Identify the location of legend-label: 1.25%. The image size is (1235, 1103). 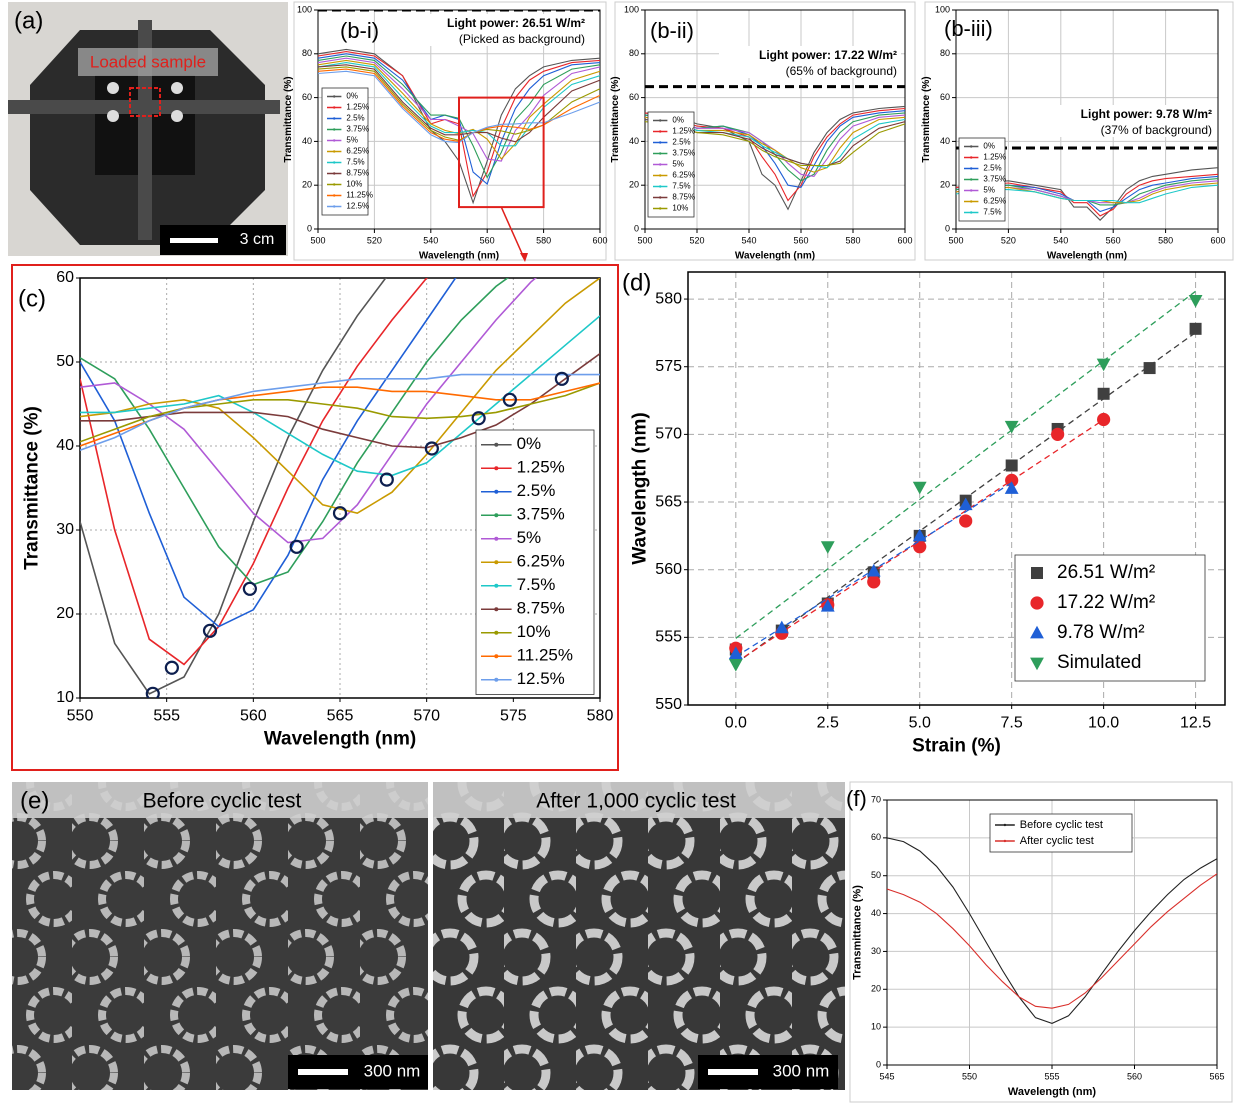
(683, 131).